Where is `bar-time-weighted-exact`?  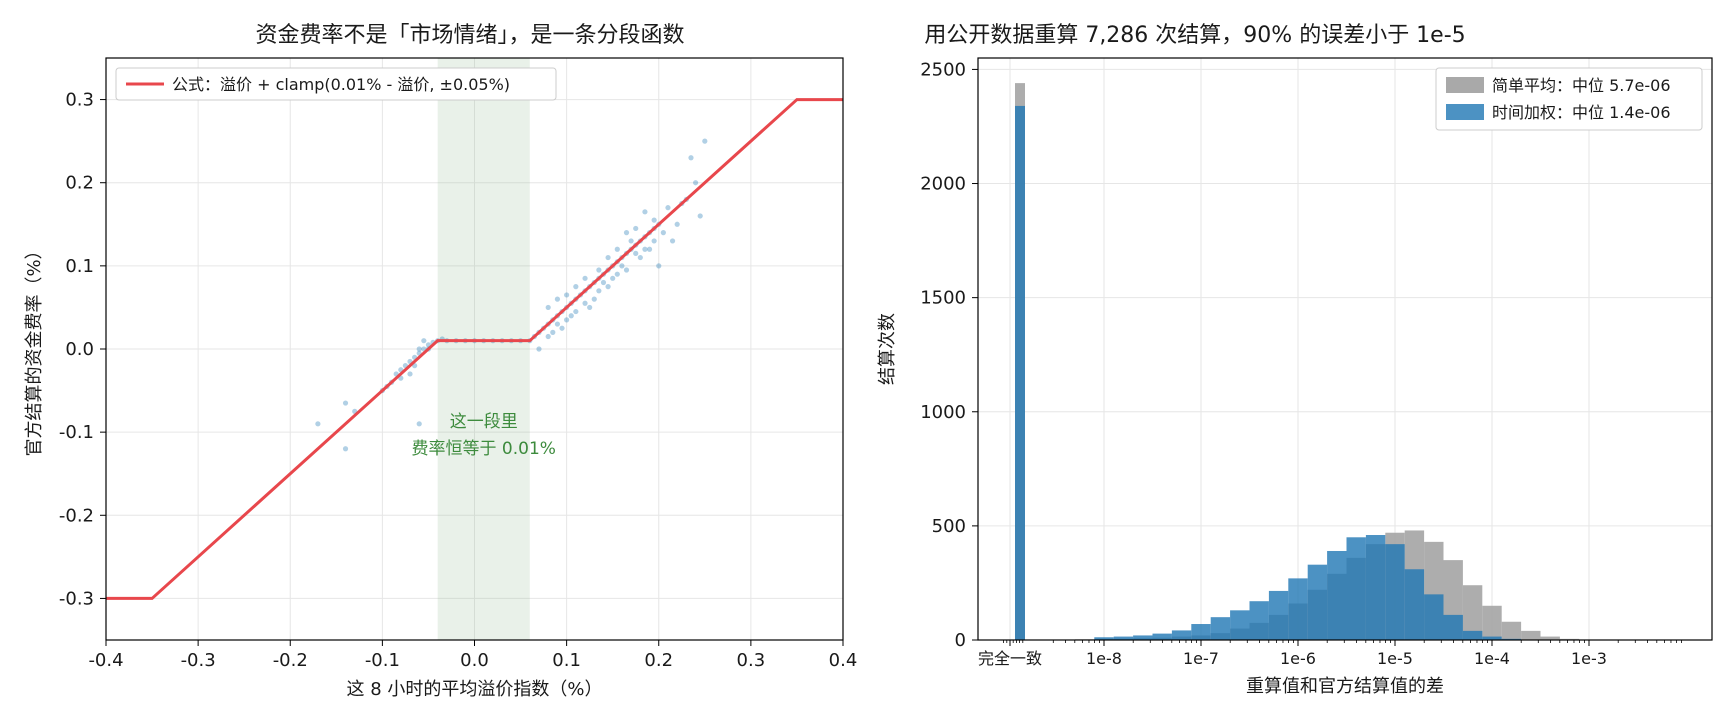 bar-time-weighted-exact is located at coordinates (1020, 373).